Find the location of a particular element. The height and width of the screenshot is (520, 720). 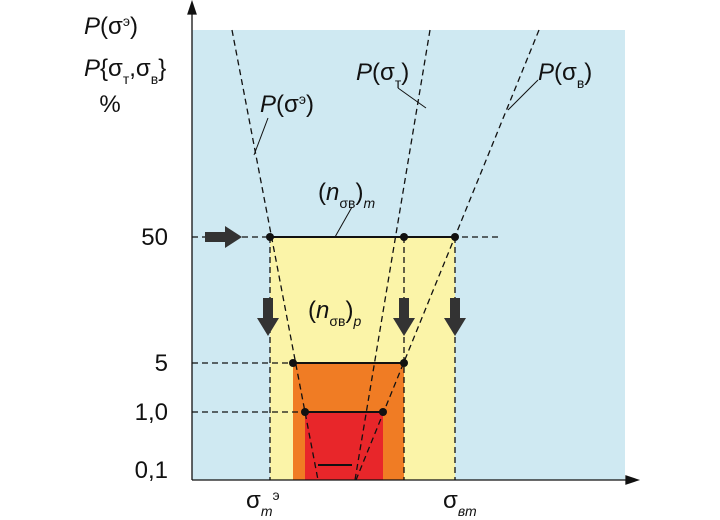

label-part: вт is located at coordinates (467, 511).